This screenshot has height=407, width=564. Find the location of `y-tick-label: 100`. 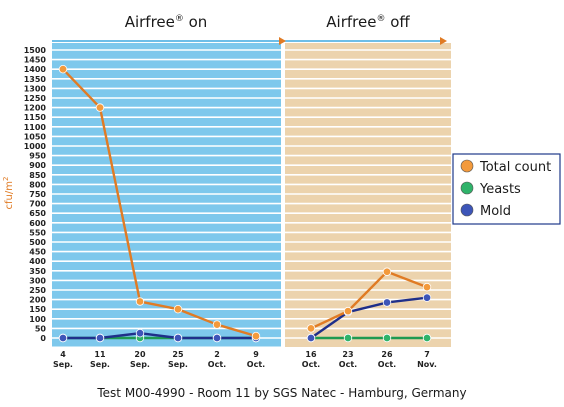

y-tick-label: 100 is located at coordinates (37, 319).